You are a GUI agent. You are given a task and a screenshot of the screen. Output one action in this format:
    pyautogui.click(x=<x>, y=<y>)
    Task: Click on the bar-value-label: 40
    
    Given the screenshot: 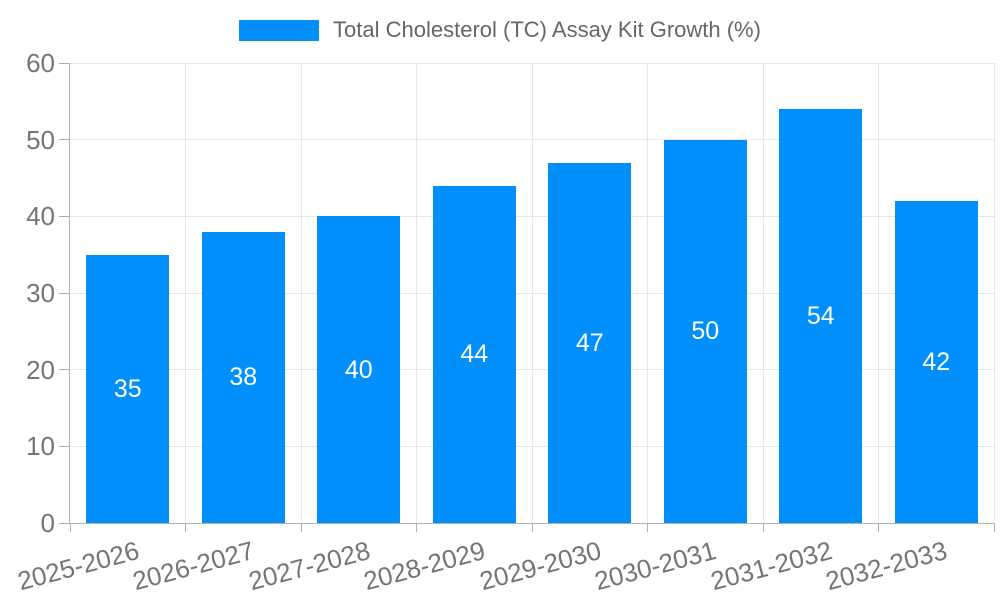 What is the action you would take?
    pyautogui.click(x=358, y=369)
    